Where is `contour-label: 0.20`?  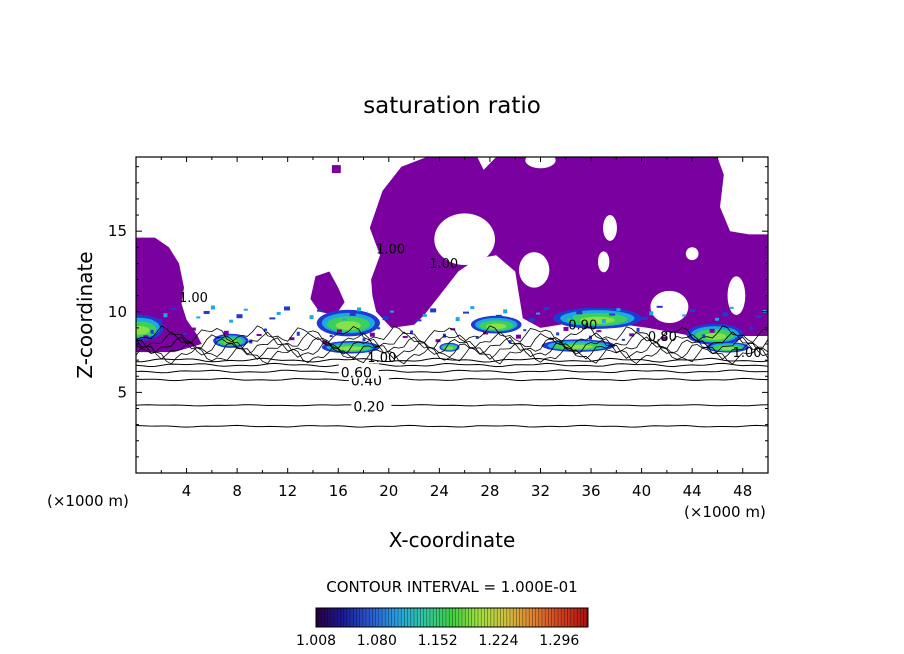
contour-label: 0.20 is located at coordinates (368, 407).